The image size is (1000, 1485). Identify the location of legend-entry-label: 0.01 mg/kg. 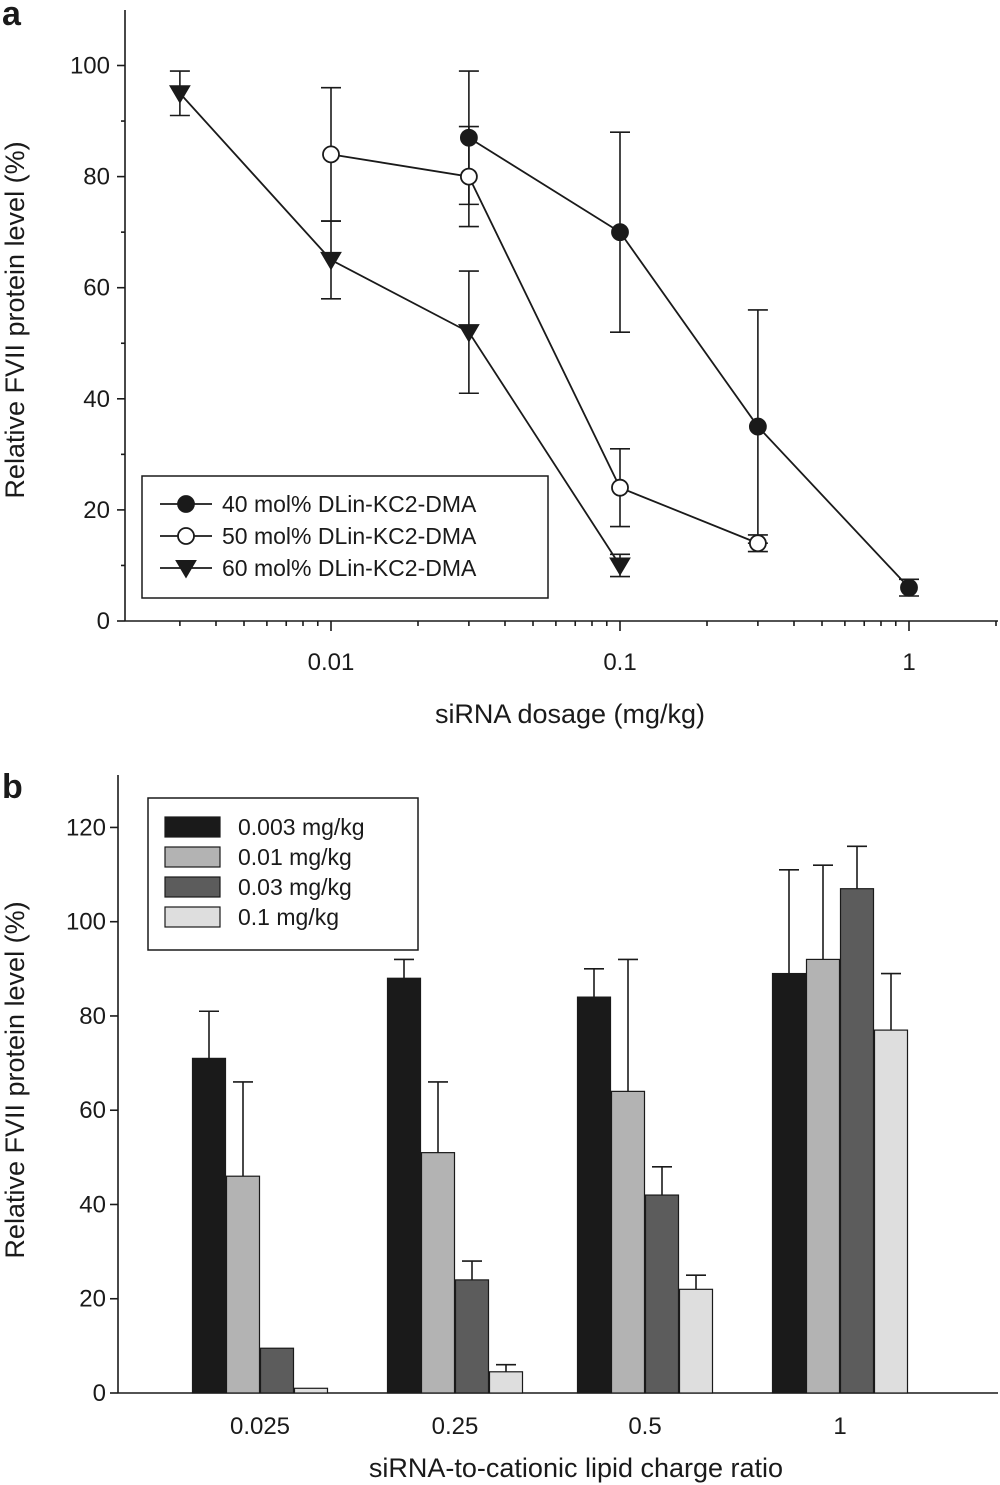
(295, 857).